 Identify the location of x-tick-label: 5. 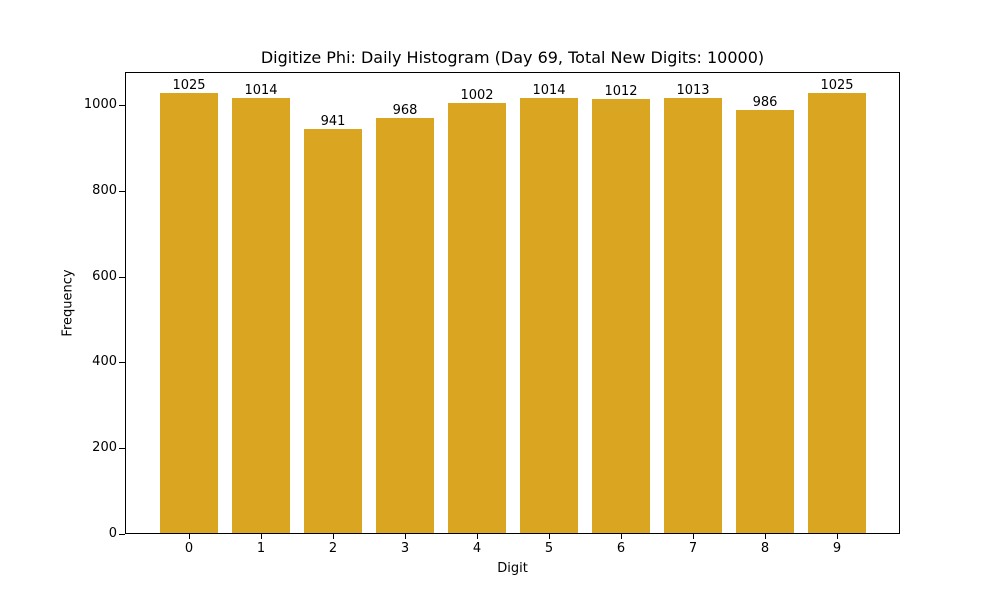
(549, 548).